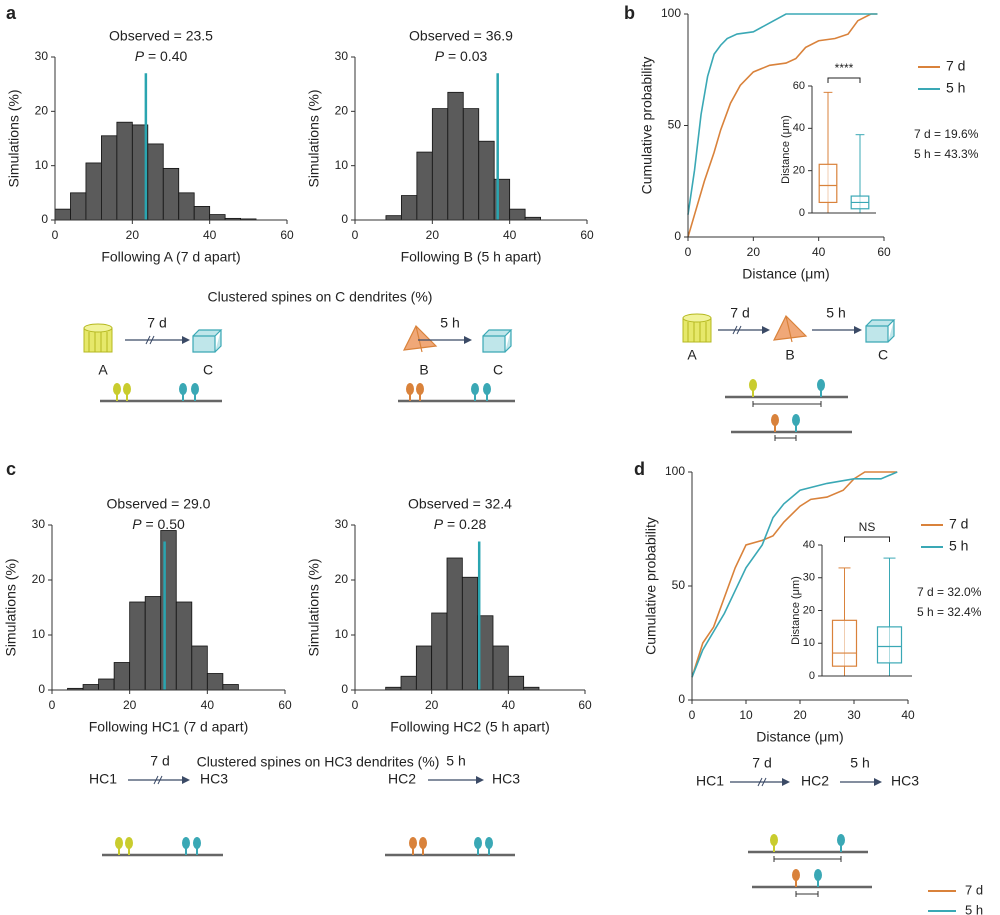 This screenshot has width=1000, height=915. I want to click on cylinder-top, so click(98, 328).